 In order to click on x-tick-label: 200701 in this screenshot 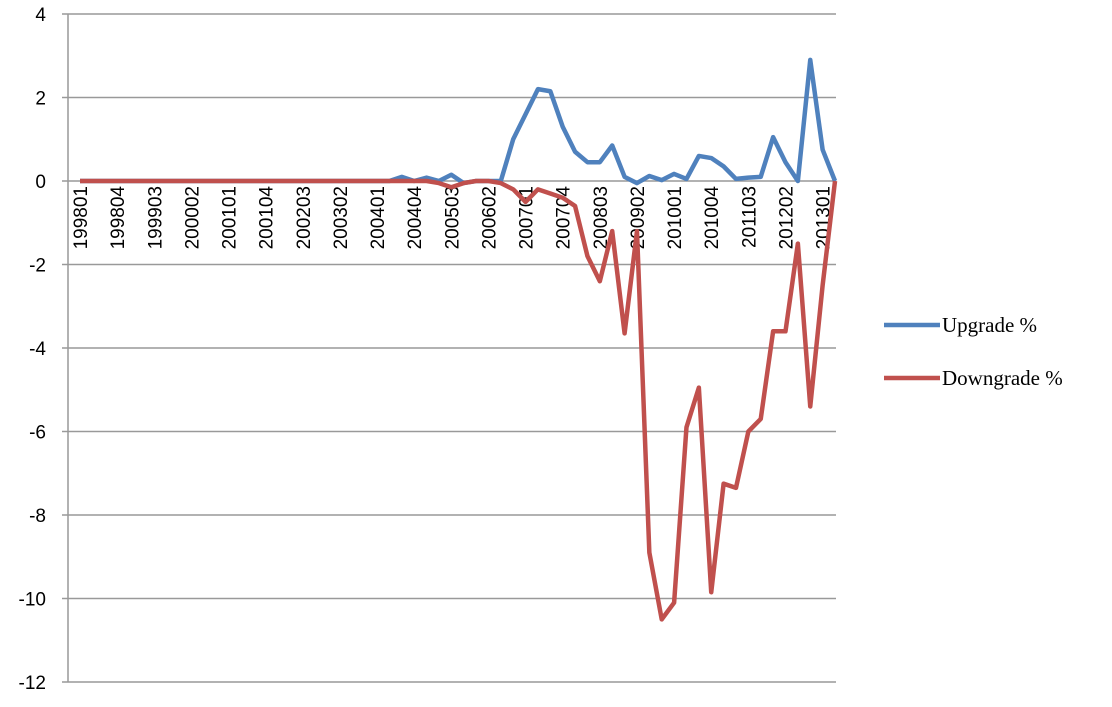, I will do `click(527, 217)`.